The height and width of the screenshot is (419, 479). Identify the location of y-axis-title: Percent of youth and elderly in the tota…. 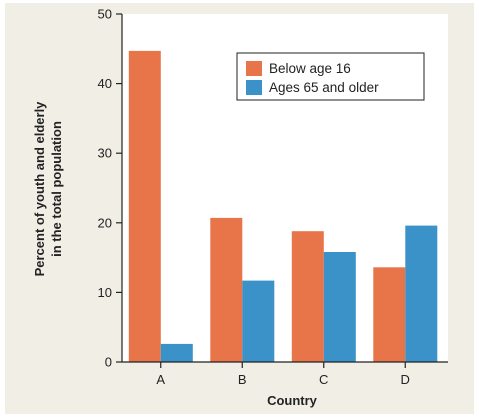
(48, 189).